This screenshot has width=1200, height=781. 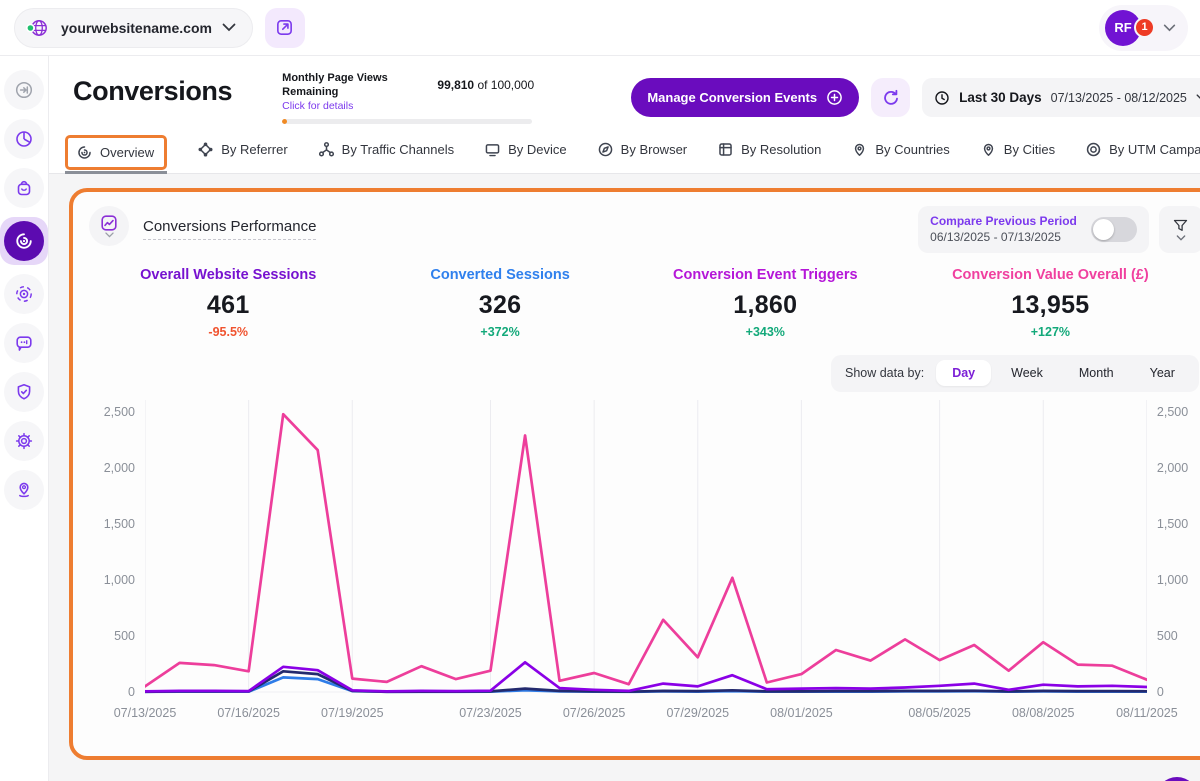 I want to click on notification-badge: 1, so click(x=1144, y=27).